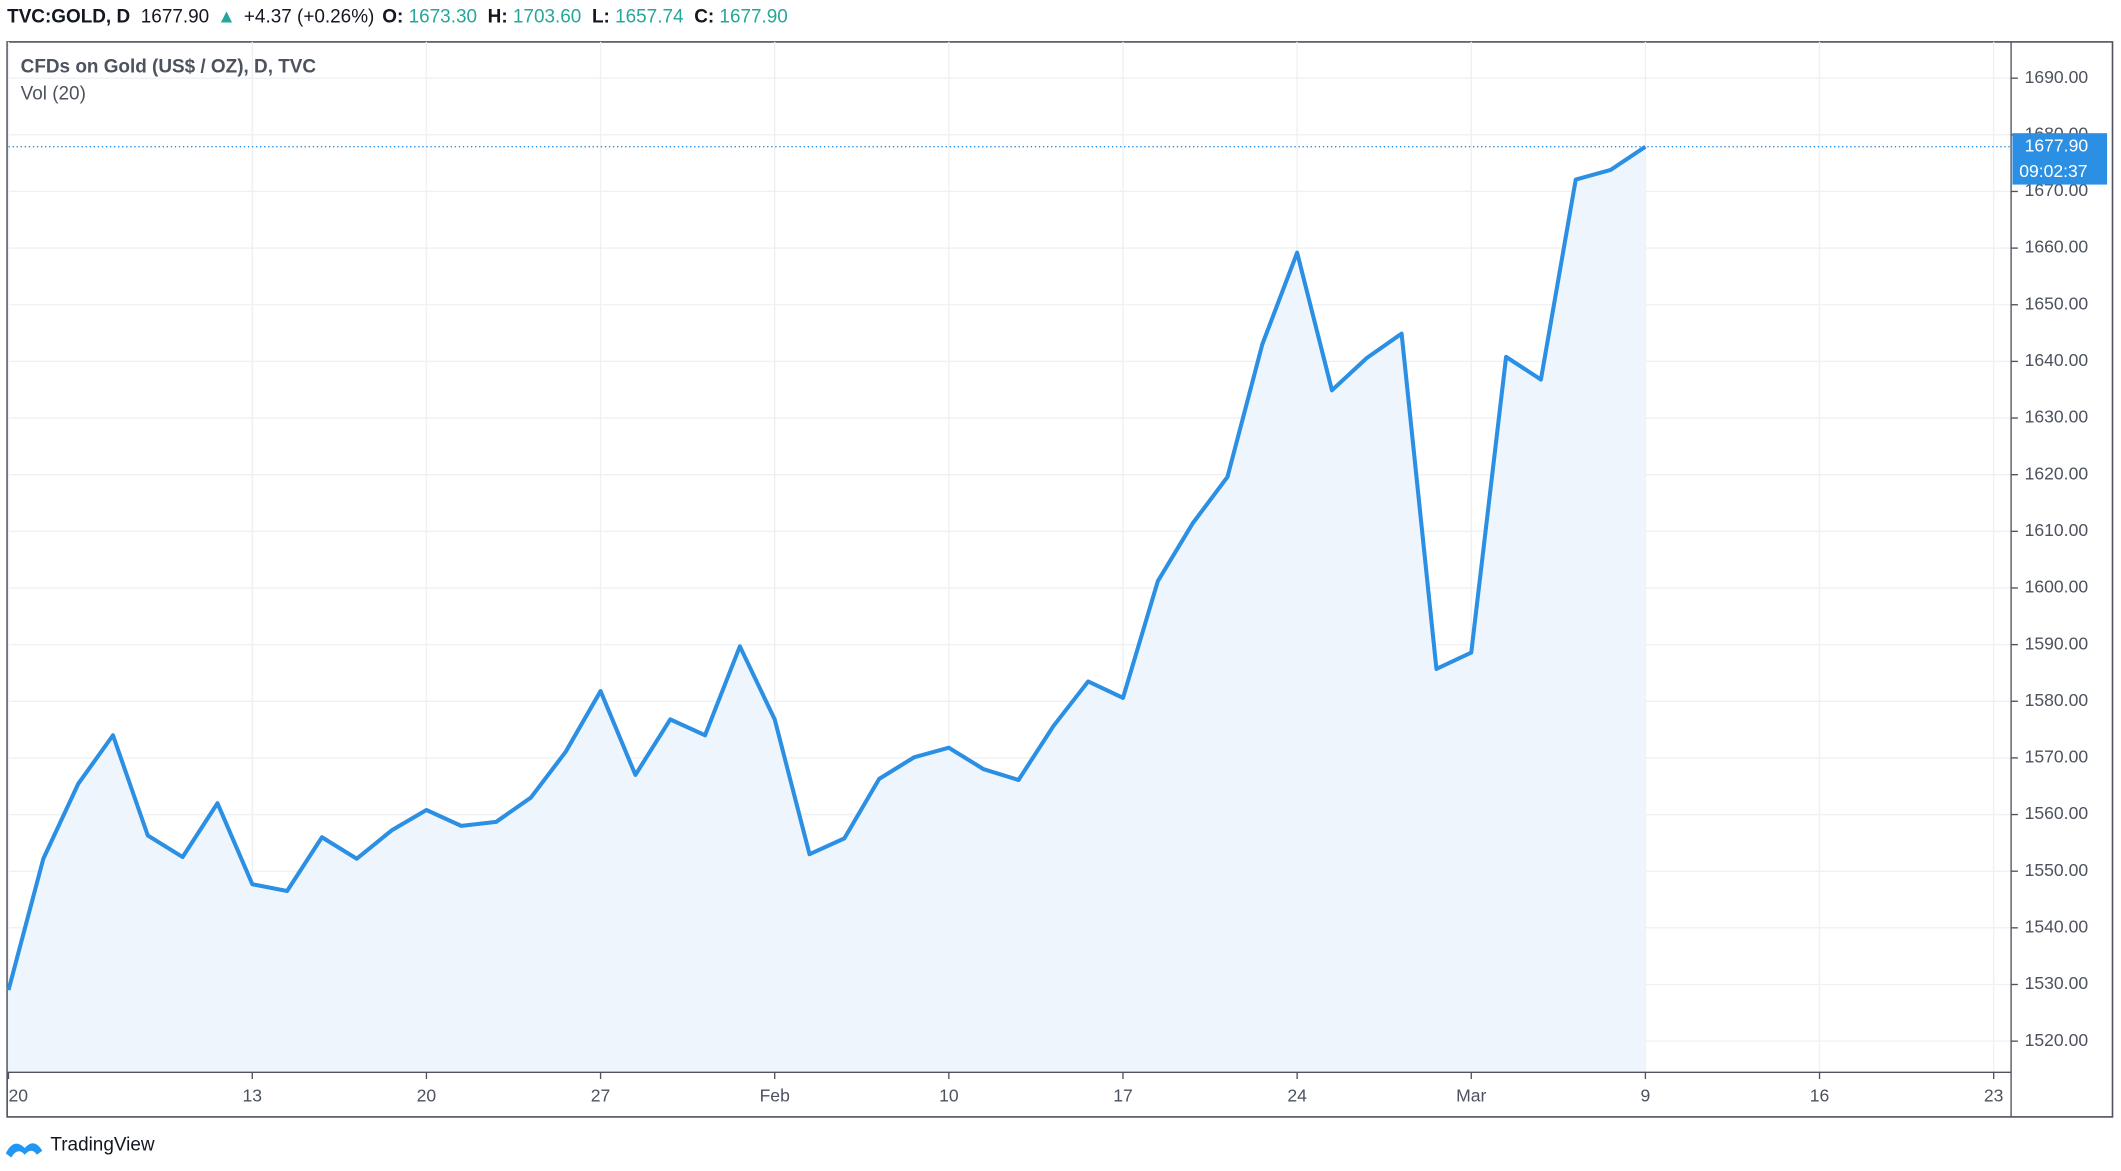 Image resolution: width=2121 pixels, height=1171 pixels. What do you see at coordinates (226, 17) in the screenshot?
I see `arrow: ▲` at bounding box center [226, 17].